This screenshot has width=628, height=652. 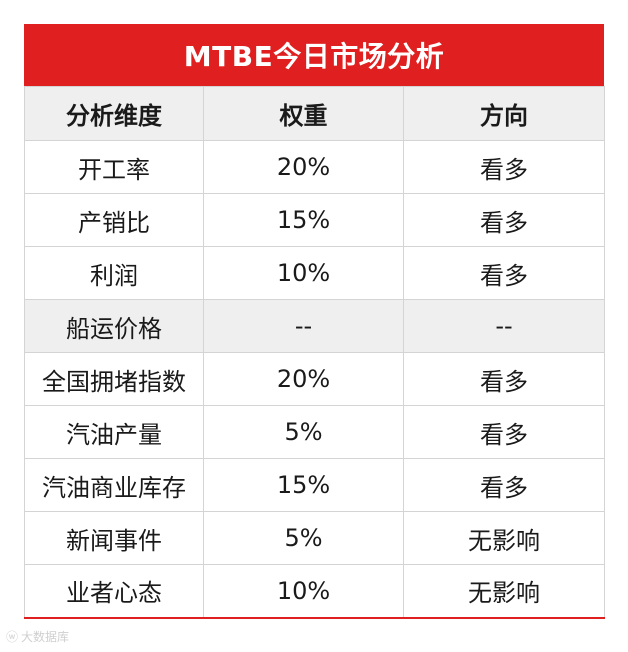 I want to click on cell-dimension: 开工率, so click(x=114, y=167).